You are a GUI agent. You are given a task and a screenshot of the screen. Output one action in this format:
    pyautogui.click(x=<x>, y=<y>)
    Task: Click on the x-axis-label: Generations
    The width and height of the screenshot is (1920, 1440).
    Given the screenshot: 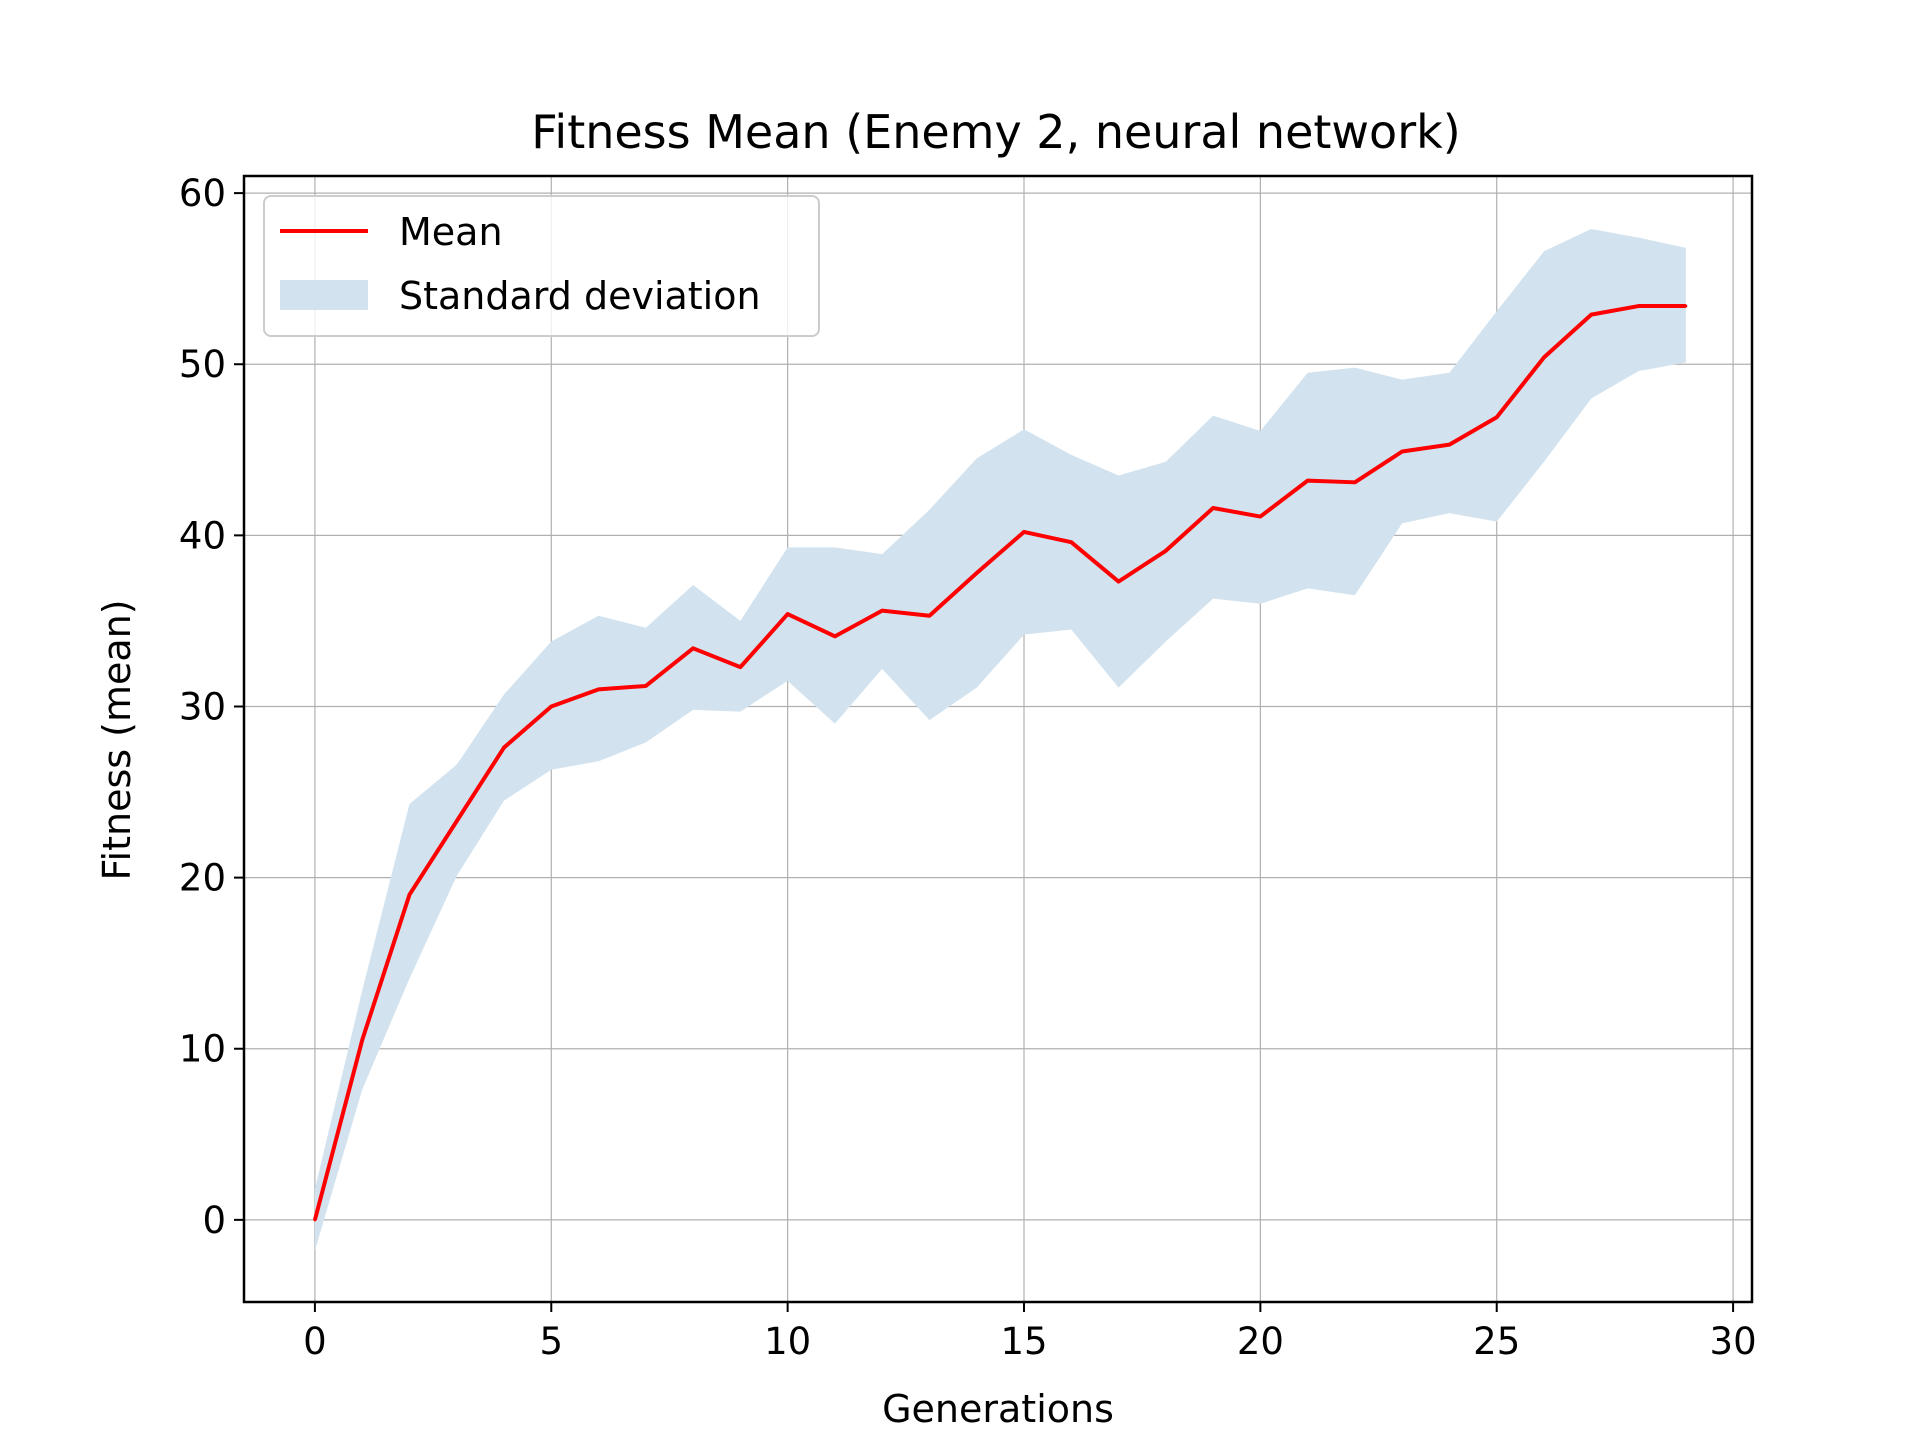 What is the action you would take?
    pyautogui.click(x=998, y=1409)
    